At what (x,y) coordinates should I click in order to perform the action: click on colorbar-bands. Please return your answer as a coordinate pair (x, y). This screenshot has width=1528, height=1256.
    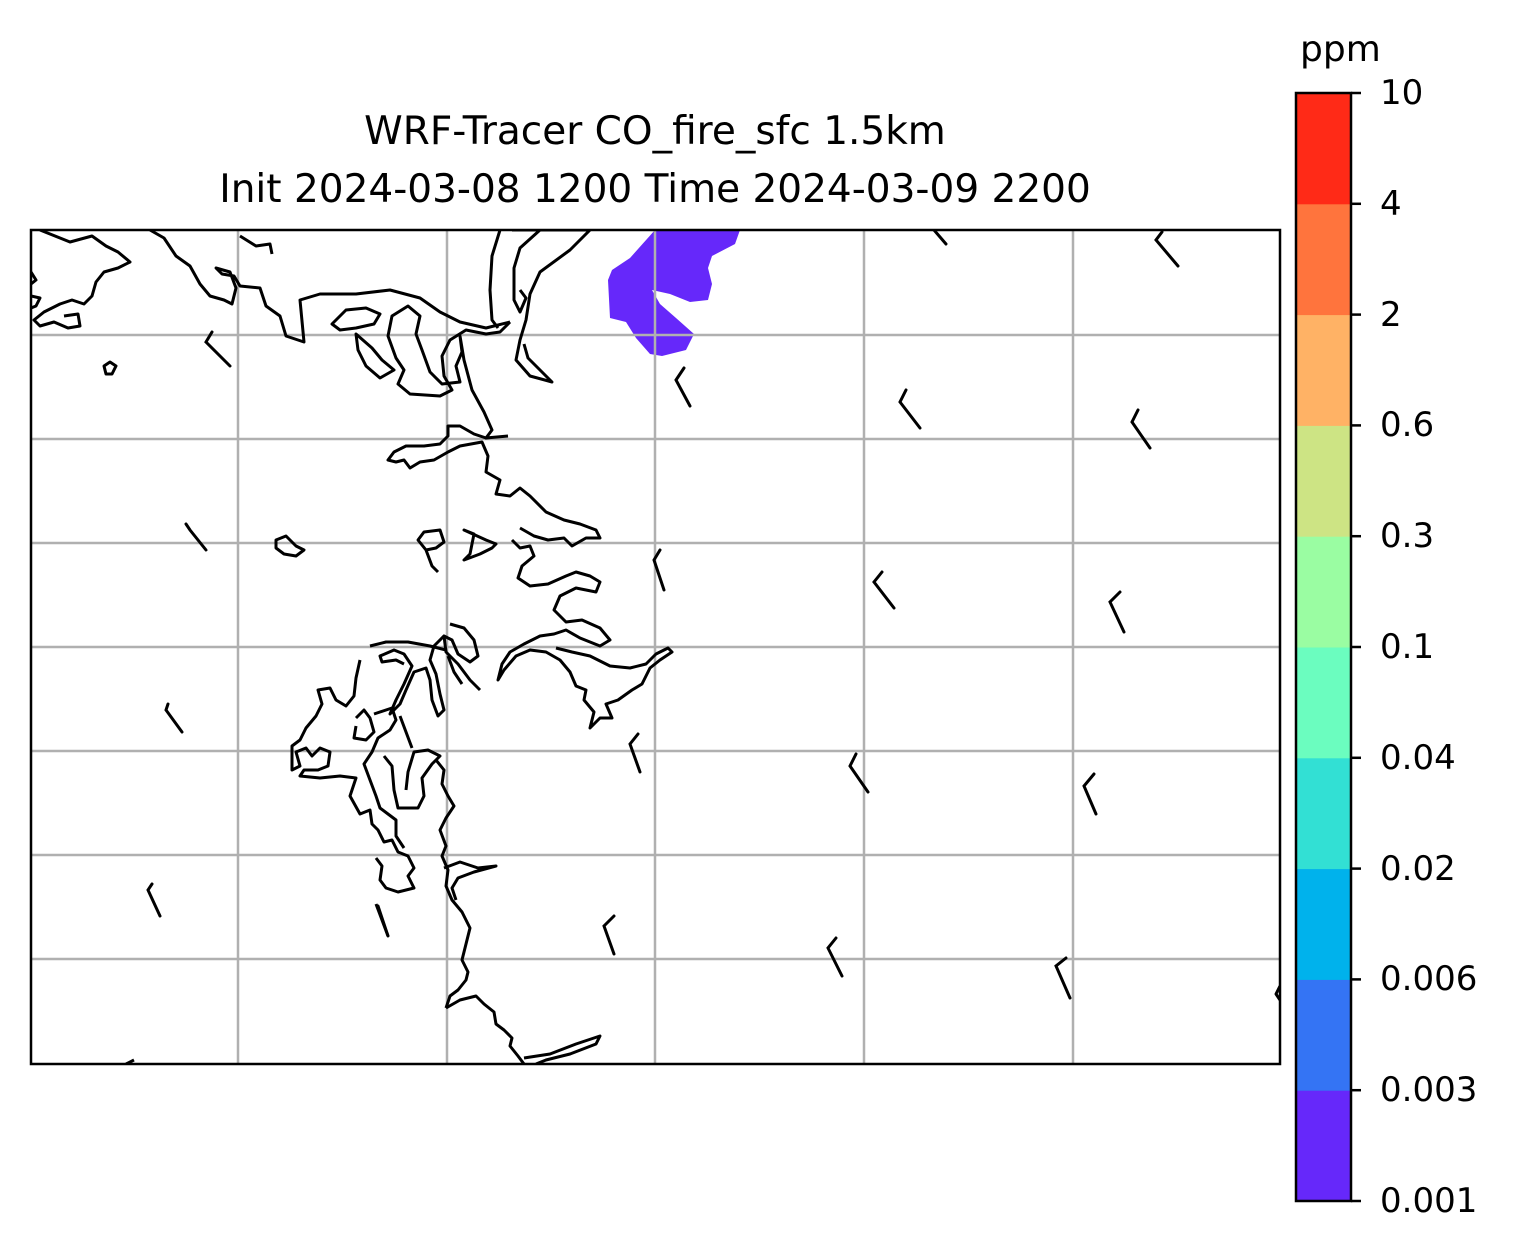
    Looking at the image, I should click on (1323, 647).